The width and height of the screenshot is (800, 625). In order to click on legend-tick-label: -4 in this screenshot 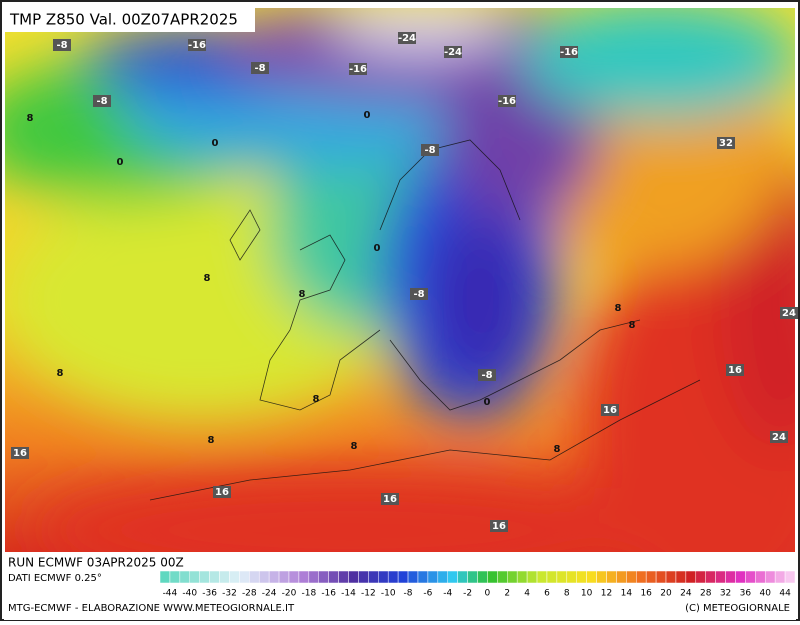, I will do `click(447, 594)`.